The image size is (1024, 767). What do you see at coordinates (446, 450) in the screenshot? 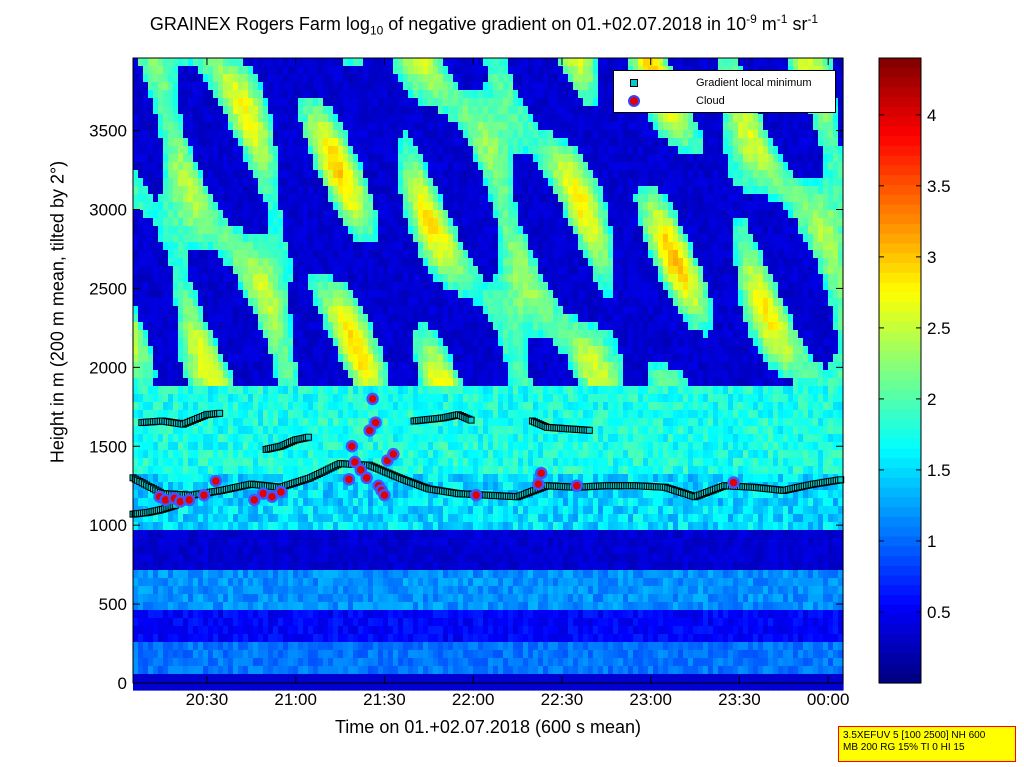
I see `cloud-markers` at bounding box center [446, 450].